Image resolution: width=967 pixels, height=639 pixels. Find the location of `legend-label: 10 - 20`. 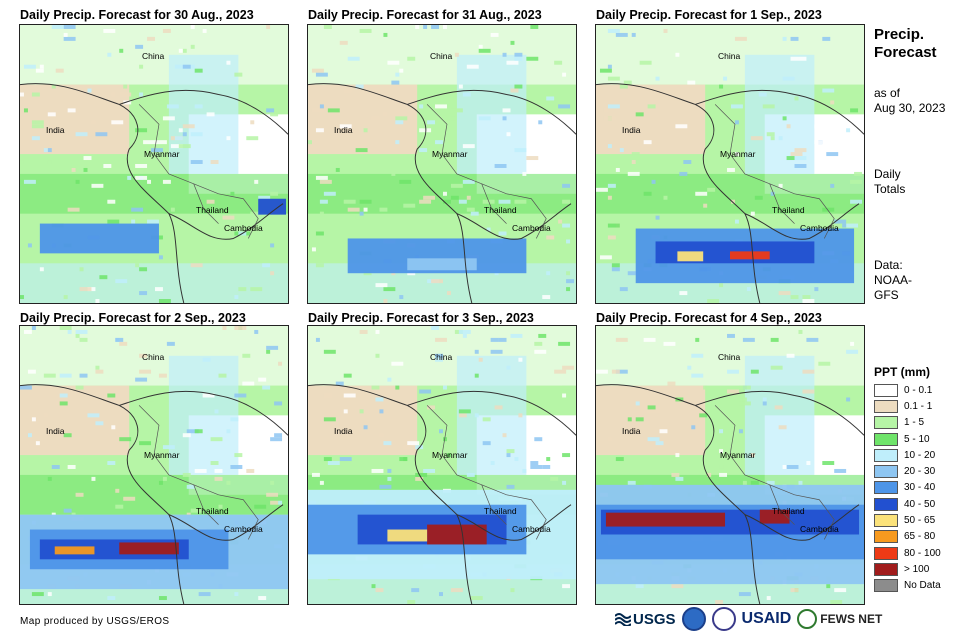

legend-label: 10 - 20 is located at coordinates (920, 455).